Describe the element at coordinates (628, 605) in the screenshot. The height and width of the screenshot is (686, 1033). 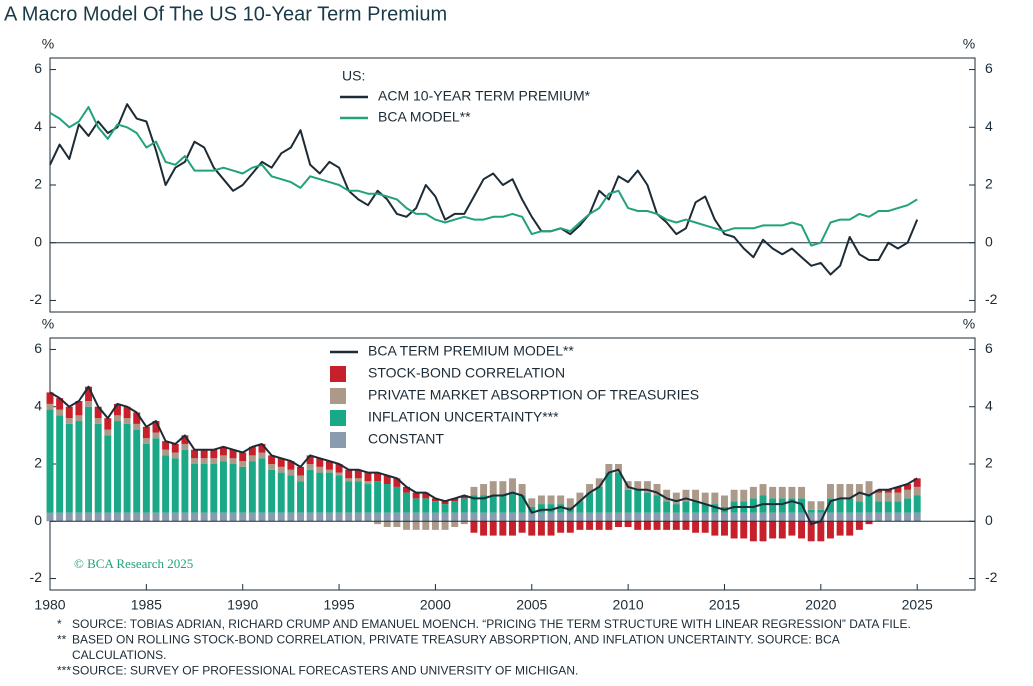
I see `x-tick-label: 2010` at that location.